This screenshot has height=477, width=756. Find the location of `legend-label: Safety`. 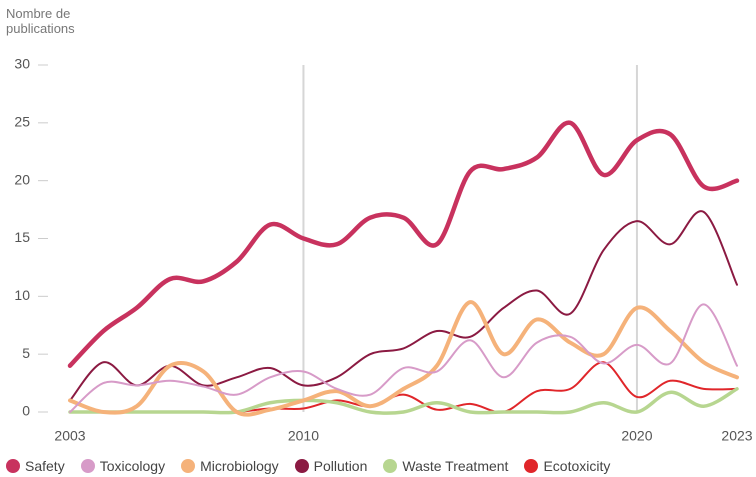

legend-label: Safety is located at coordinates (45, 466).